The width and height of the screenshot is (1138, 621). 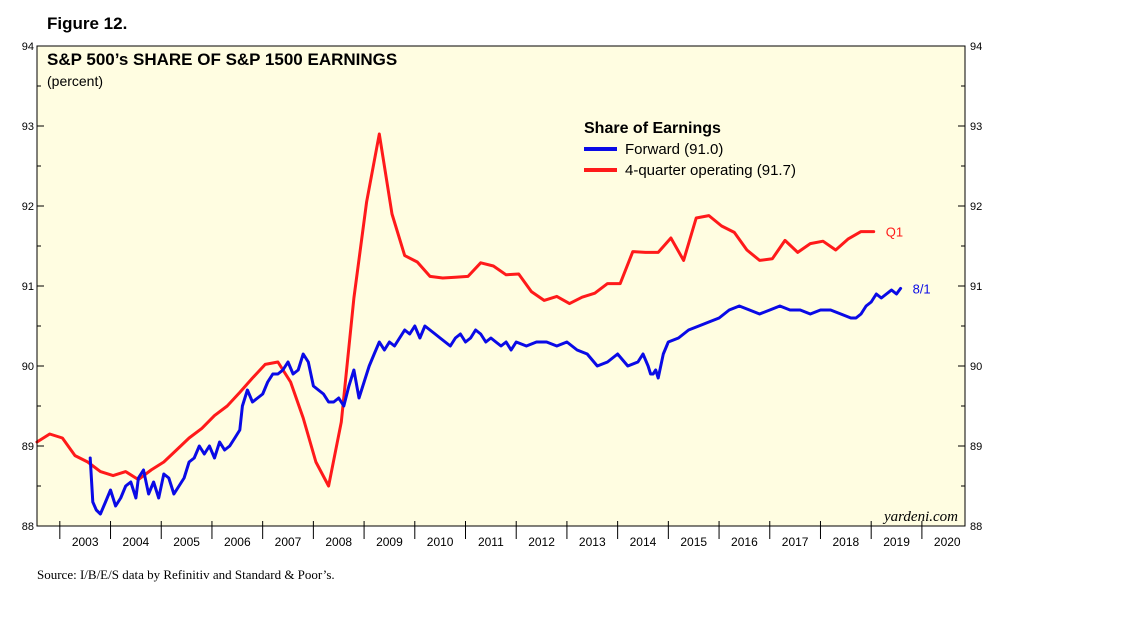 What do you see at coordinates (75, 81) in the screenshot?
I see `chart-subtitle: (percent)` at bounding box center [75, 81].